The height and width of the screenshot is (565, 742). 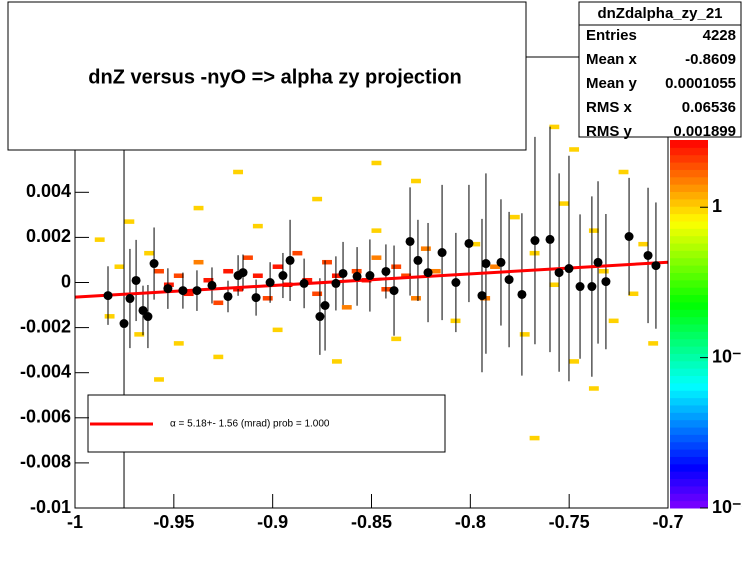 What do you see at coordinates (45, 462) in the screenshot?
I see `y-tick-label: -0.008` at bounding box center [45, 462].